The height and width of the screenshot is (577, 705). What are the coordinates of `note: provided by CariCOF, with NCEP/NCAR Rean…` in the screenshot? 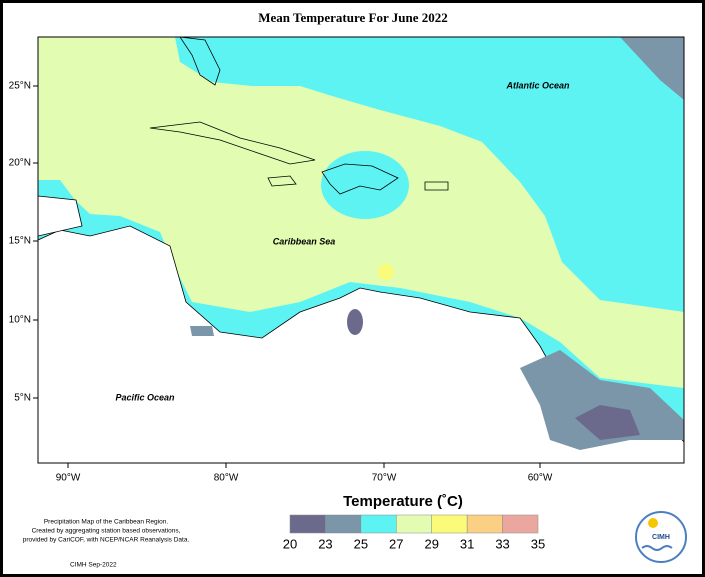 It's located at (106, 540).